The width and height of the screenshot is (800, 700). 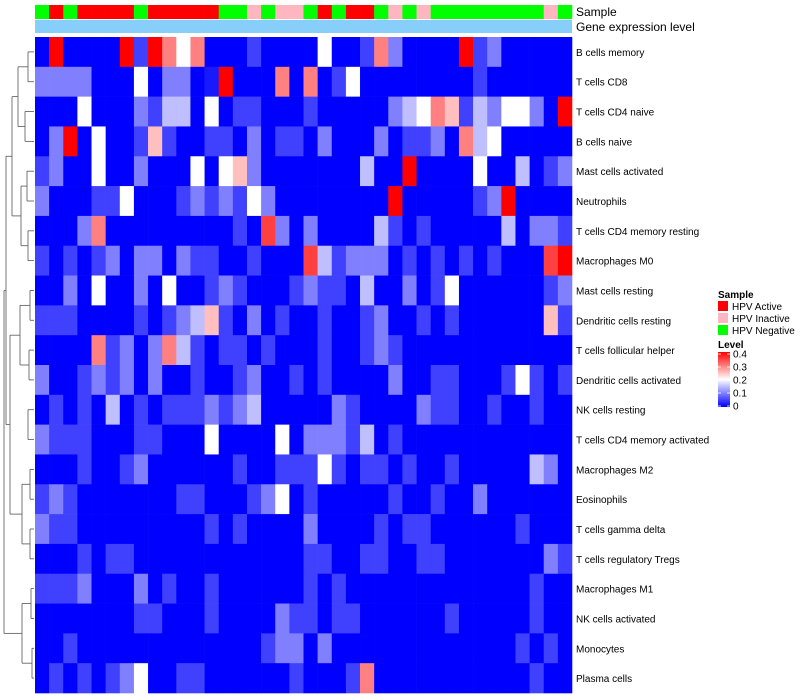 I want to click on level-ticks: 0.4 0.3 0.2 0.1 0, so click(x=732, y=381).